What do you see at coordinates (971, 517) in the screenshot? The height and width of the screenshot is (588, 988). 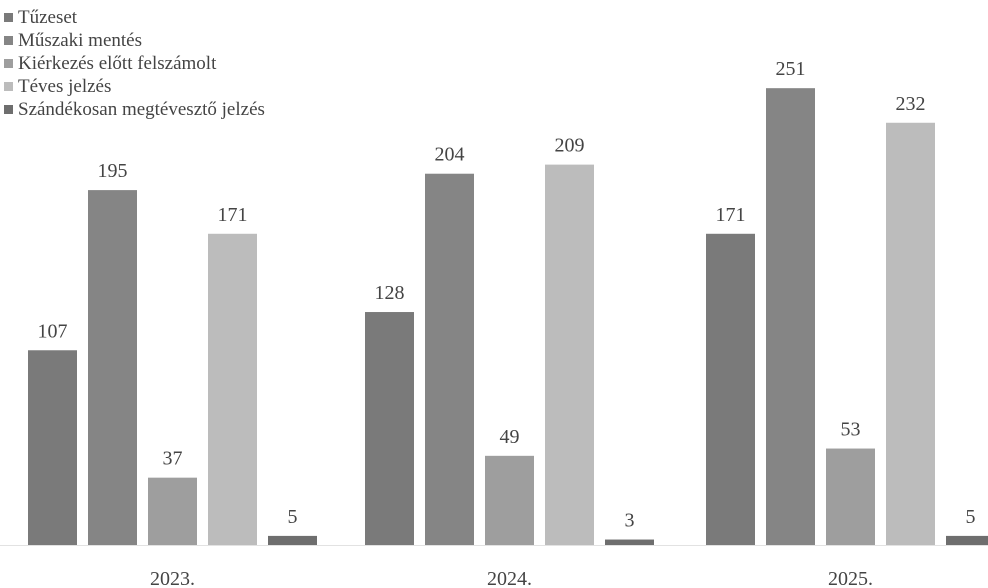 I see `data-label-2025-series-4: 5` at bounding box center [971, 517].